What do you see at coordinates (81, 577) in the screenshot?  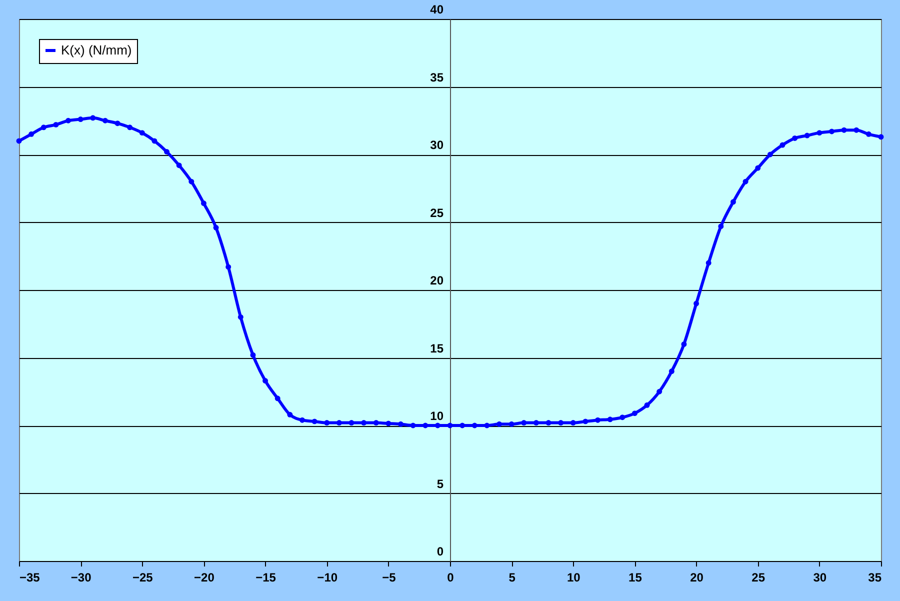 I see `x-tick-label: −30` at bounding box center [81, 577].